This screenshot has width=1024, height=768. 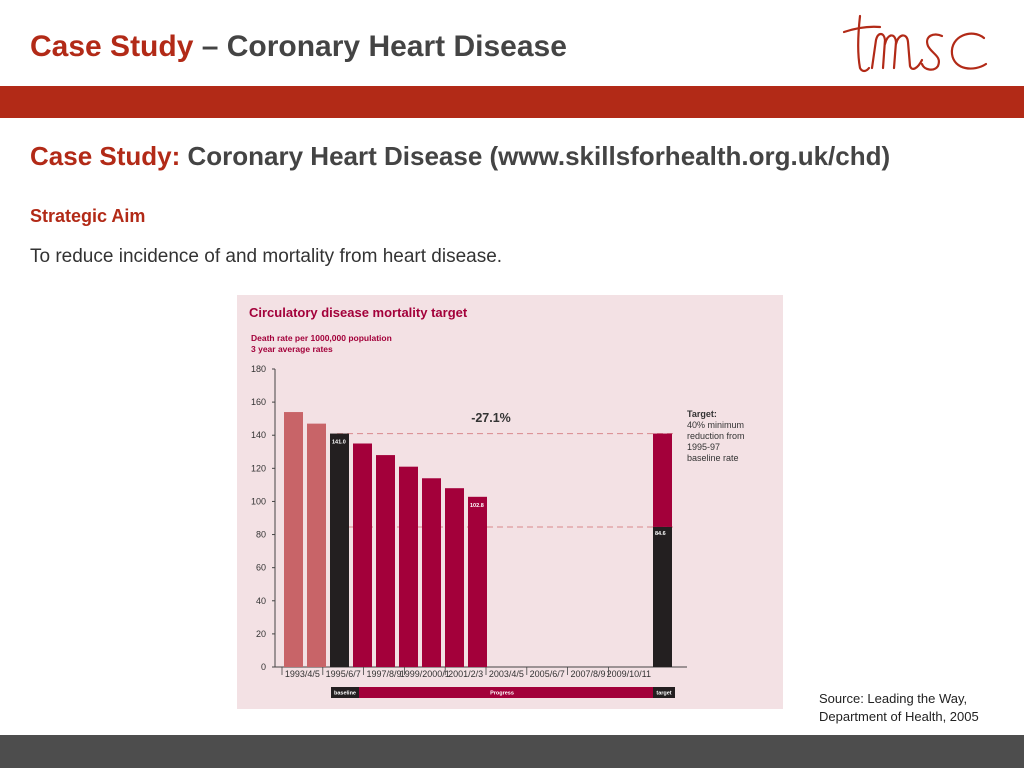 What do you see at coordinates (477, 506) in the screenshot?
I see `bar-value-label: 102.8` at bounding box center [477, 506].